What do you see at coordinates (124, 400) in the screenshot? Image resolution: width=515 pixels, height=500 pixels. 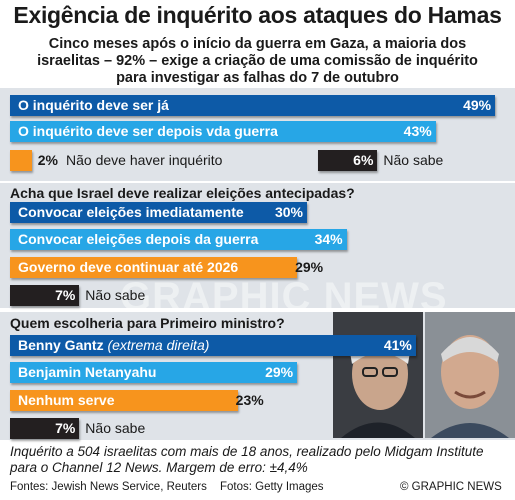 I see `bar-chart3-3: Nenhum serve` at bounding box center [124, 400].